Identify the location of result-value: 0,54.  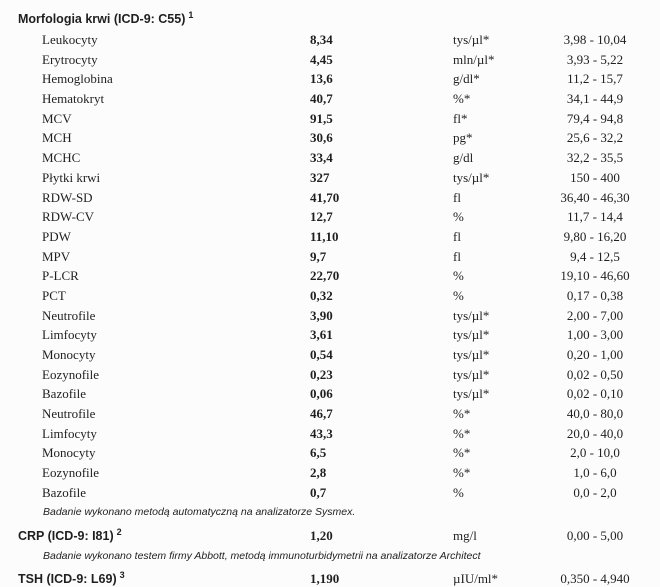
(321, 354).